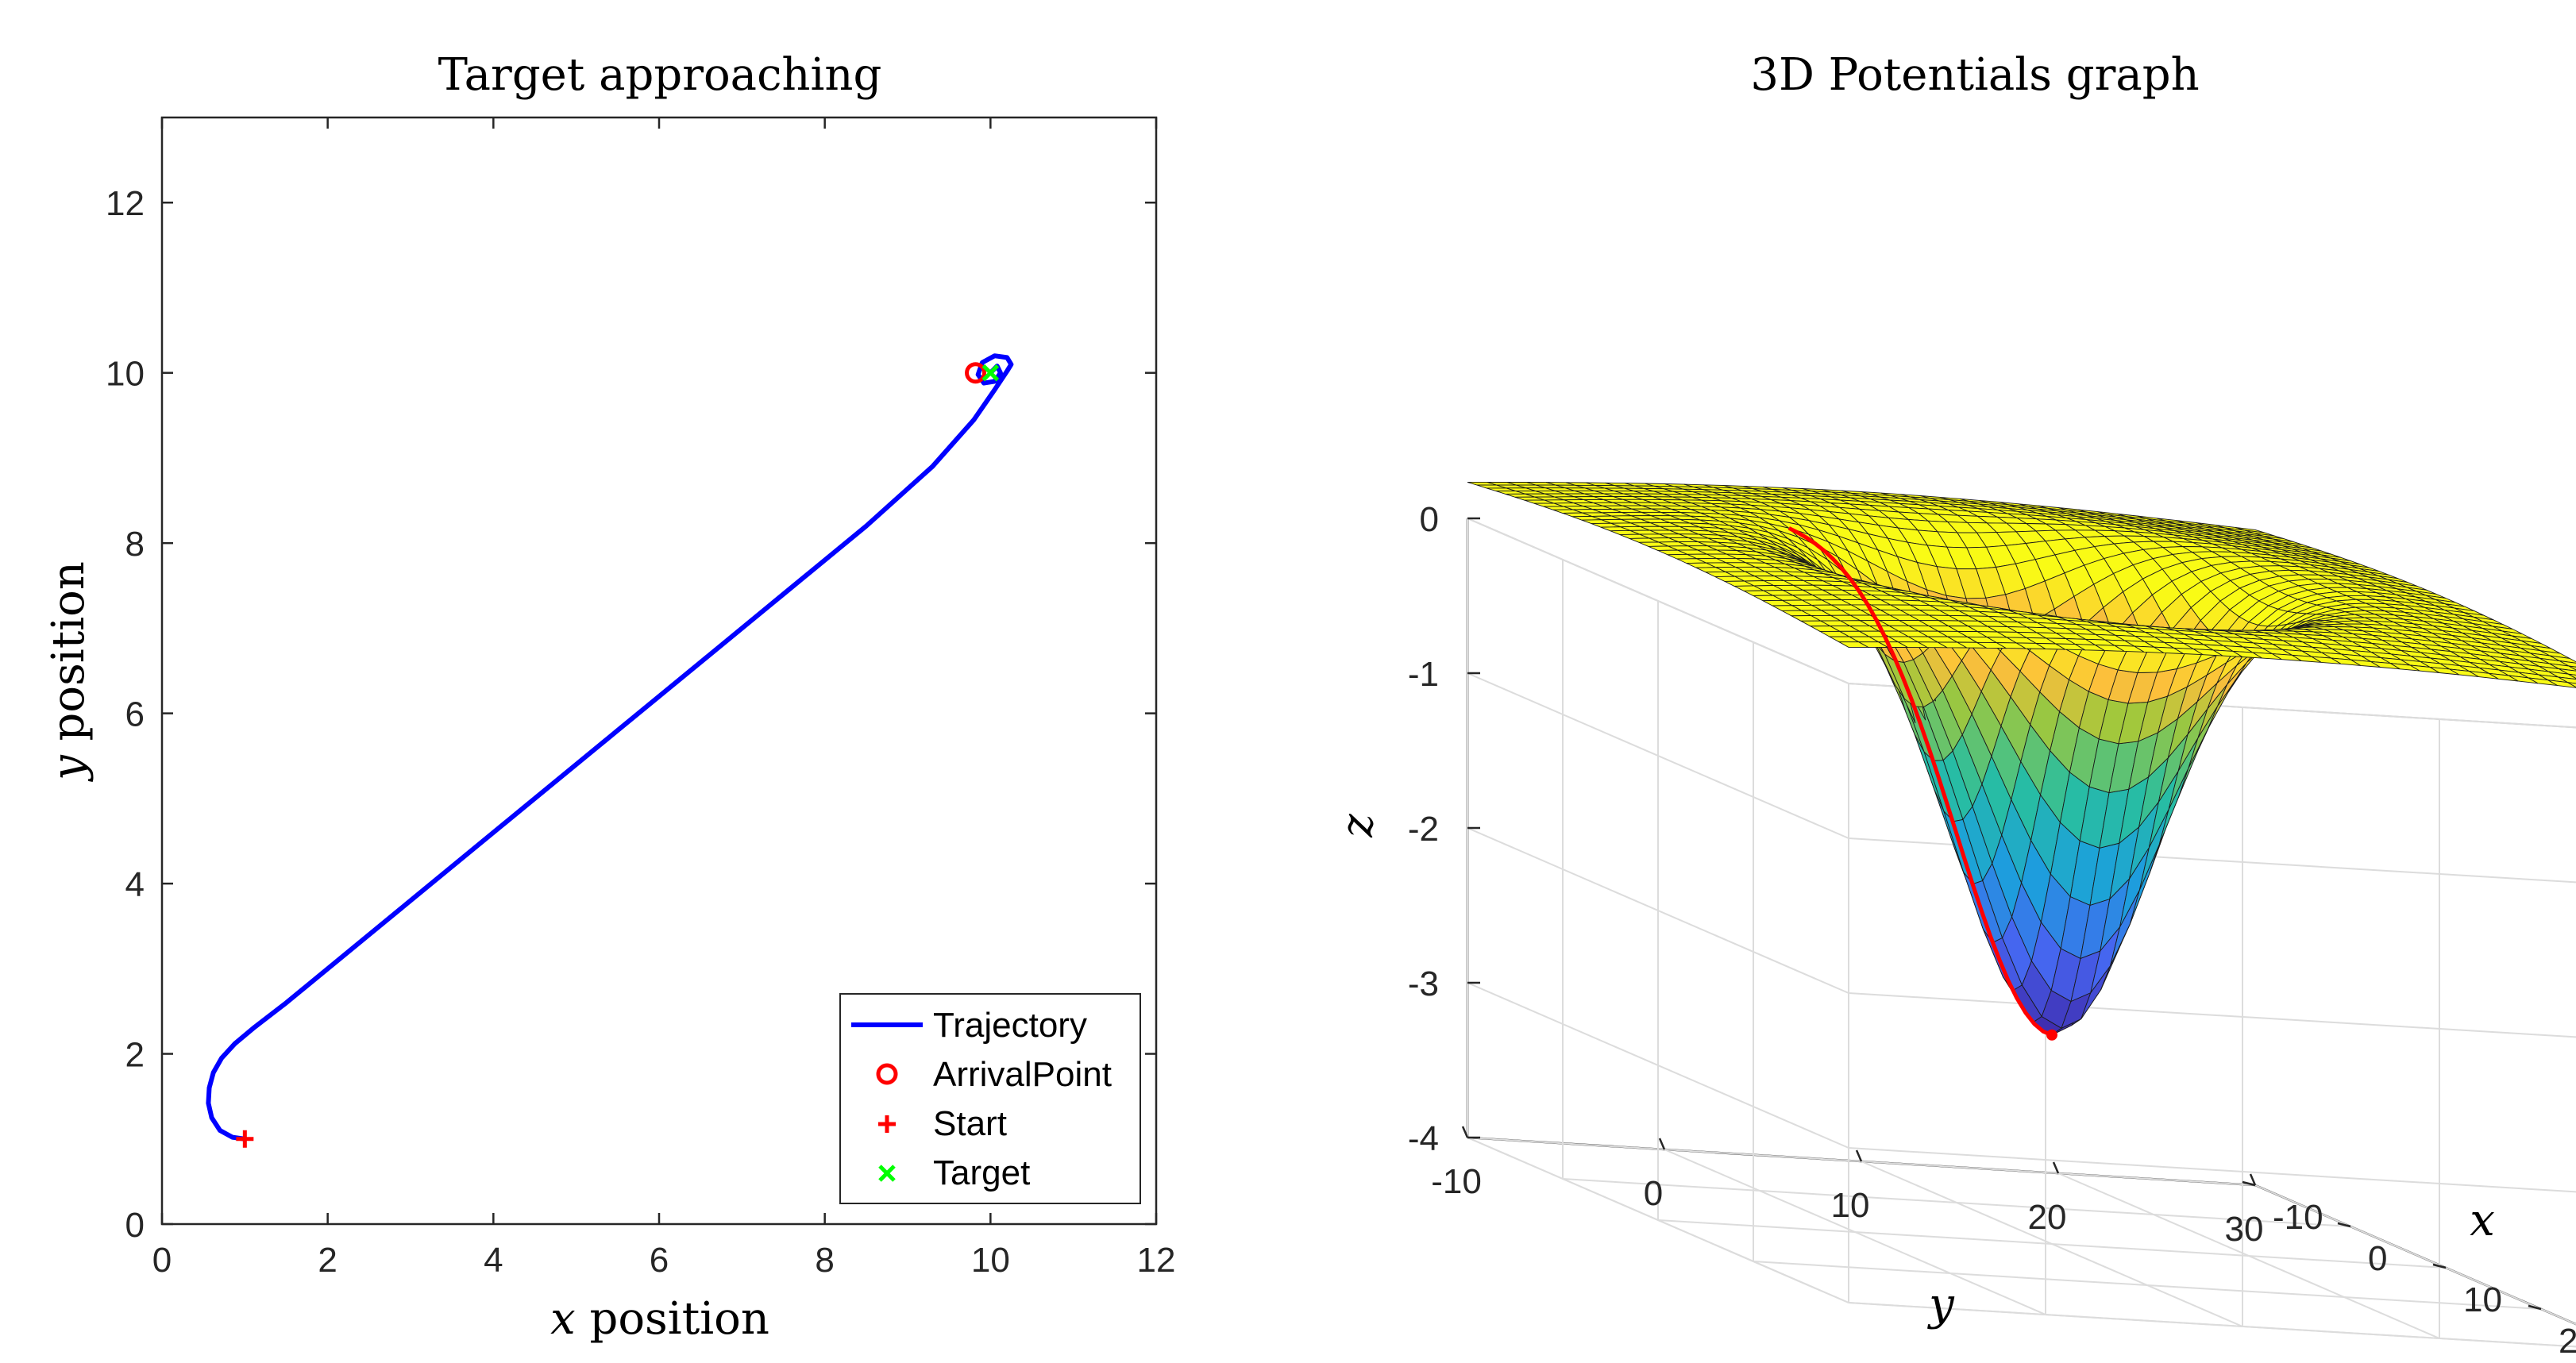  Describe the element at coordinates (68, 768) in the screenshot. I see `y-axis-label-var: y` at that location.